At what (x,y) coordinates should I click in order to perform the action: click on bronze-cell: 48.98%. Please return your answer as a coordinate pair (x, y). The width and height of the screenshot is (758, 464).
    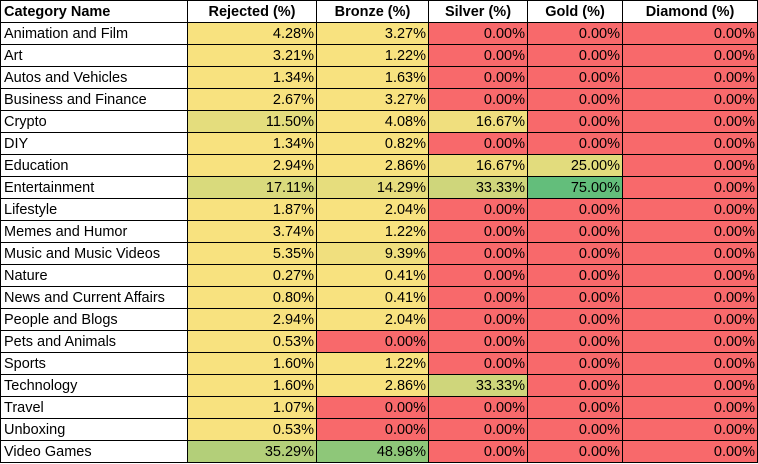
    Looking at the image, I should click on (372, 451).